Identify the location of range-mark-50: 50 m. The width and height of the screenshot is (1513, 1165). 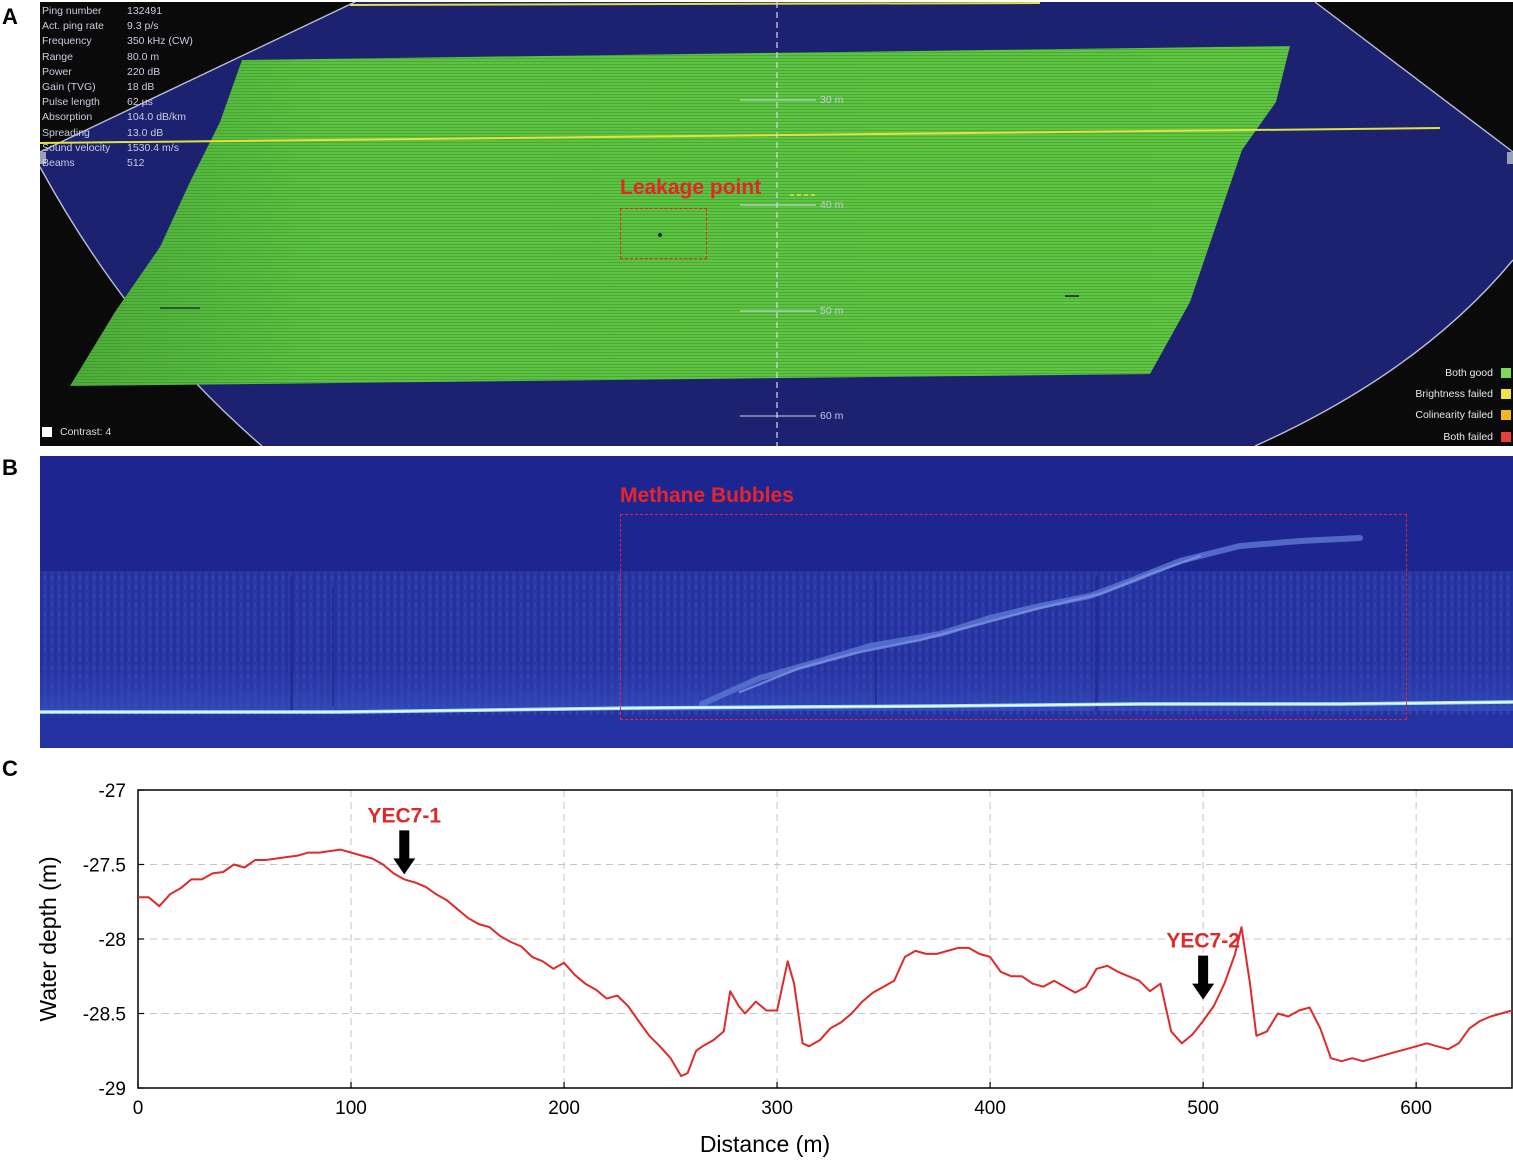
(832, 311).